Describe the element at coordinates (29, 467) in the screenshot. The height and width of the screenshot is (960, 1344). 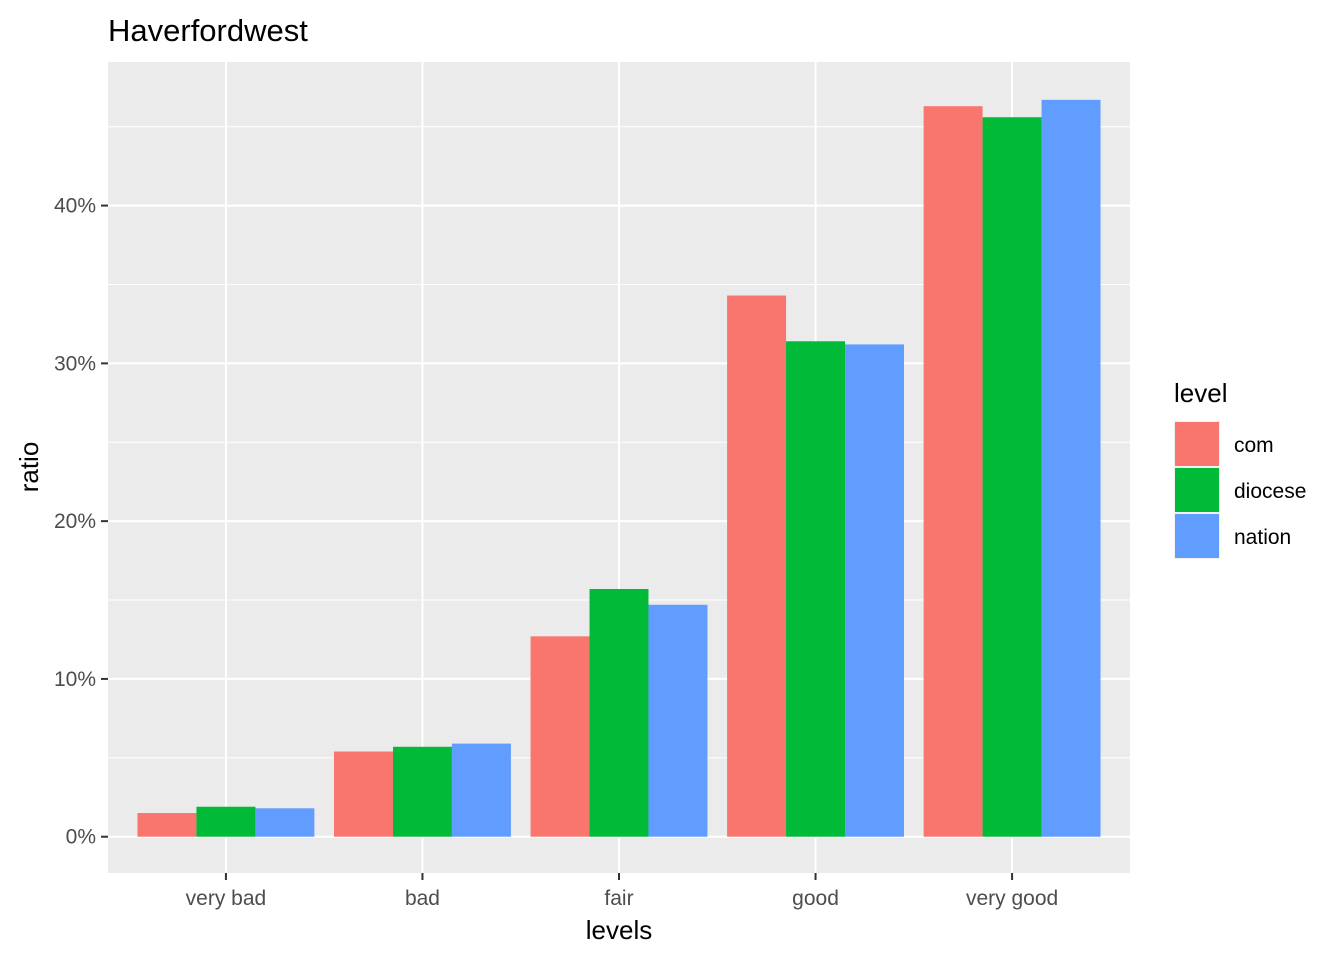
I see `y-axis-title: ratio` at that location.